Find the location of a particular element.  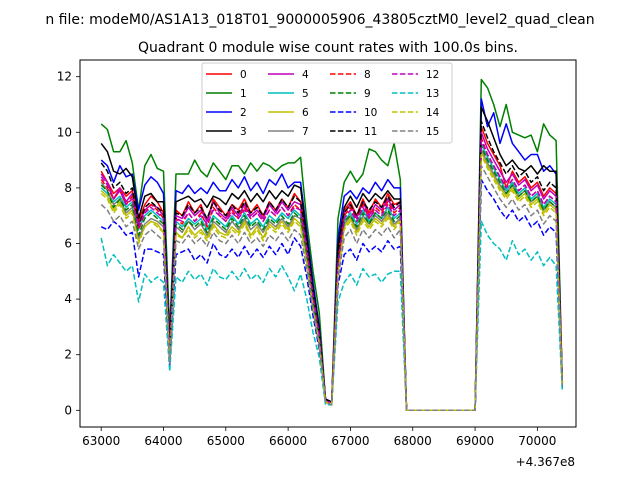

legend-label-3: 3 is located at coordinates (243, 132).